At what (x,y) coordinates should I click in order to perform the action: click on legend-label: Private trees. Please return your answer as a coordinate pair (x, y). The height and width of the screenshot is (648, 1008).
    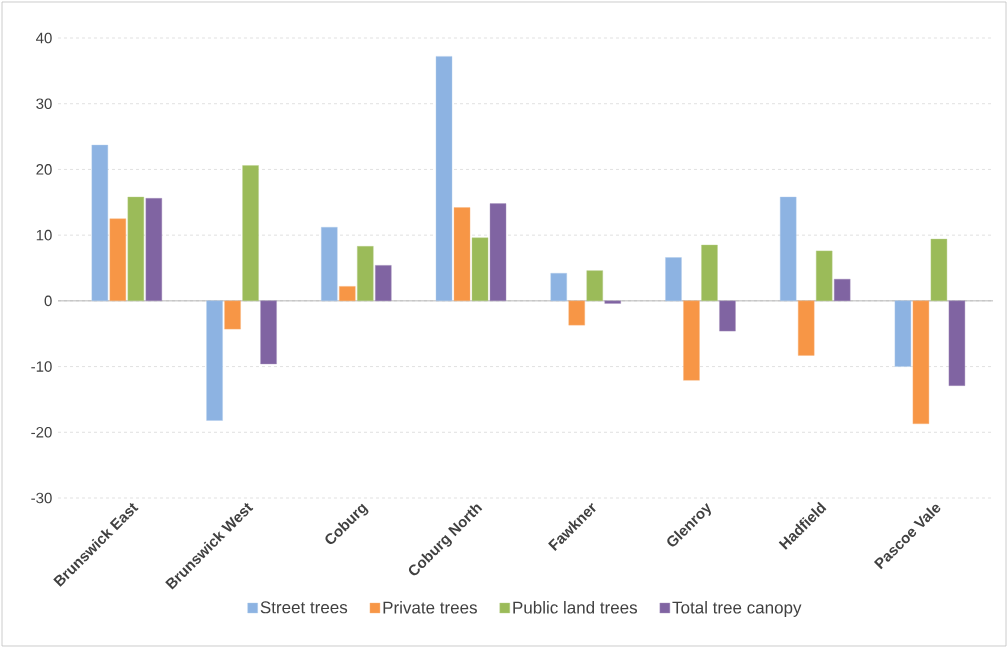
    Looking at the image, I should click on (430, 607).